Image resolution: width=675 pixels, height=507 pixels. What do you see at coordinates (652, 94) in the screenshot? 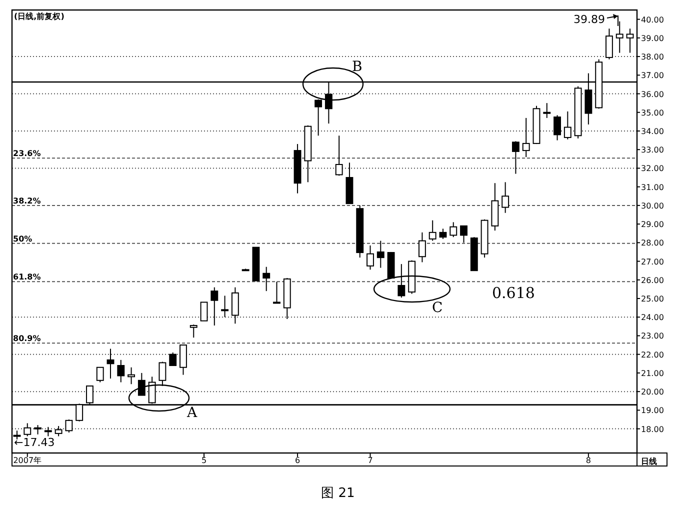
I see `y-tick-label: 36.00` at bounding box center [652, 94].